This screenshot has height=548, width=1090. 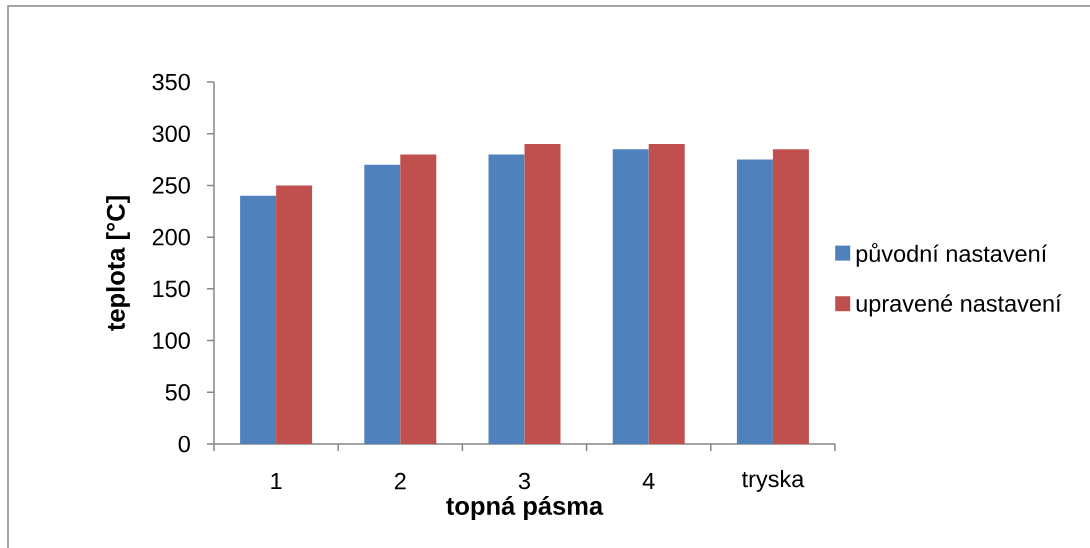 I want to click on y-tick-label: 100, so click(x=171, y=340).